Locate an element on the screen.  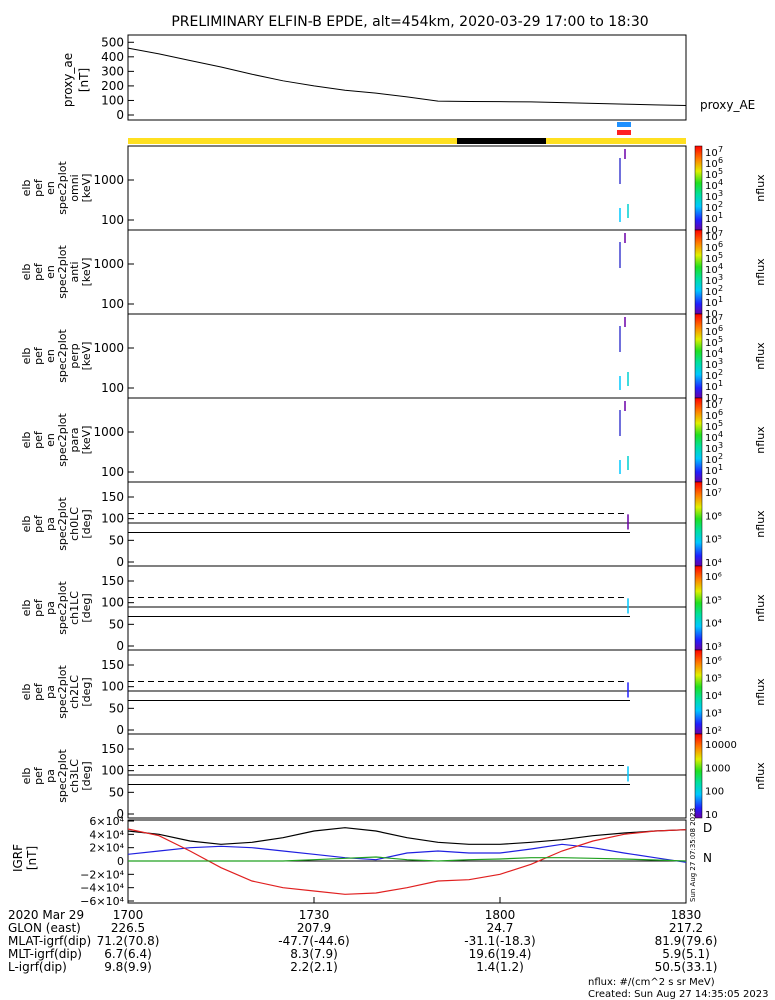
flag-night-bar is located at coordinates (501, 141).